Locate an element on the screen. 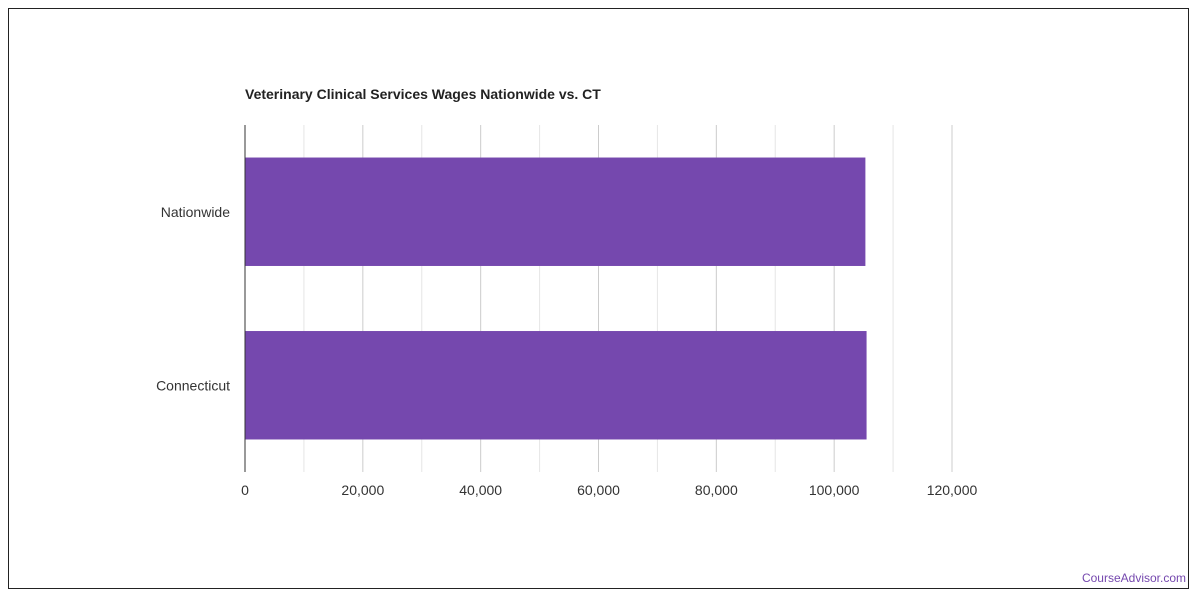 The image size is (1200, 600). x-tick-label: 0 is located at coordinates (245, 490).